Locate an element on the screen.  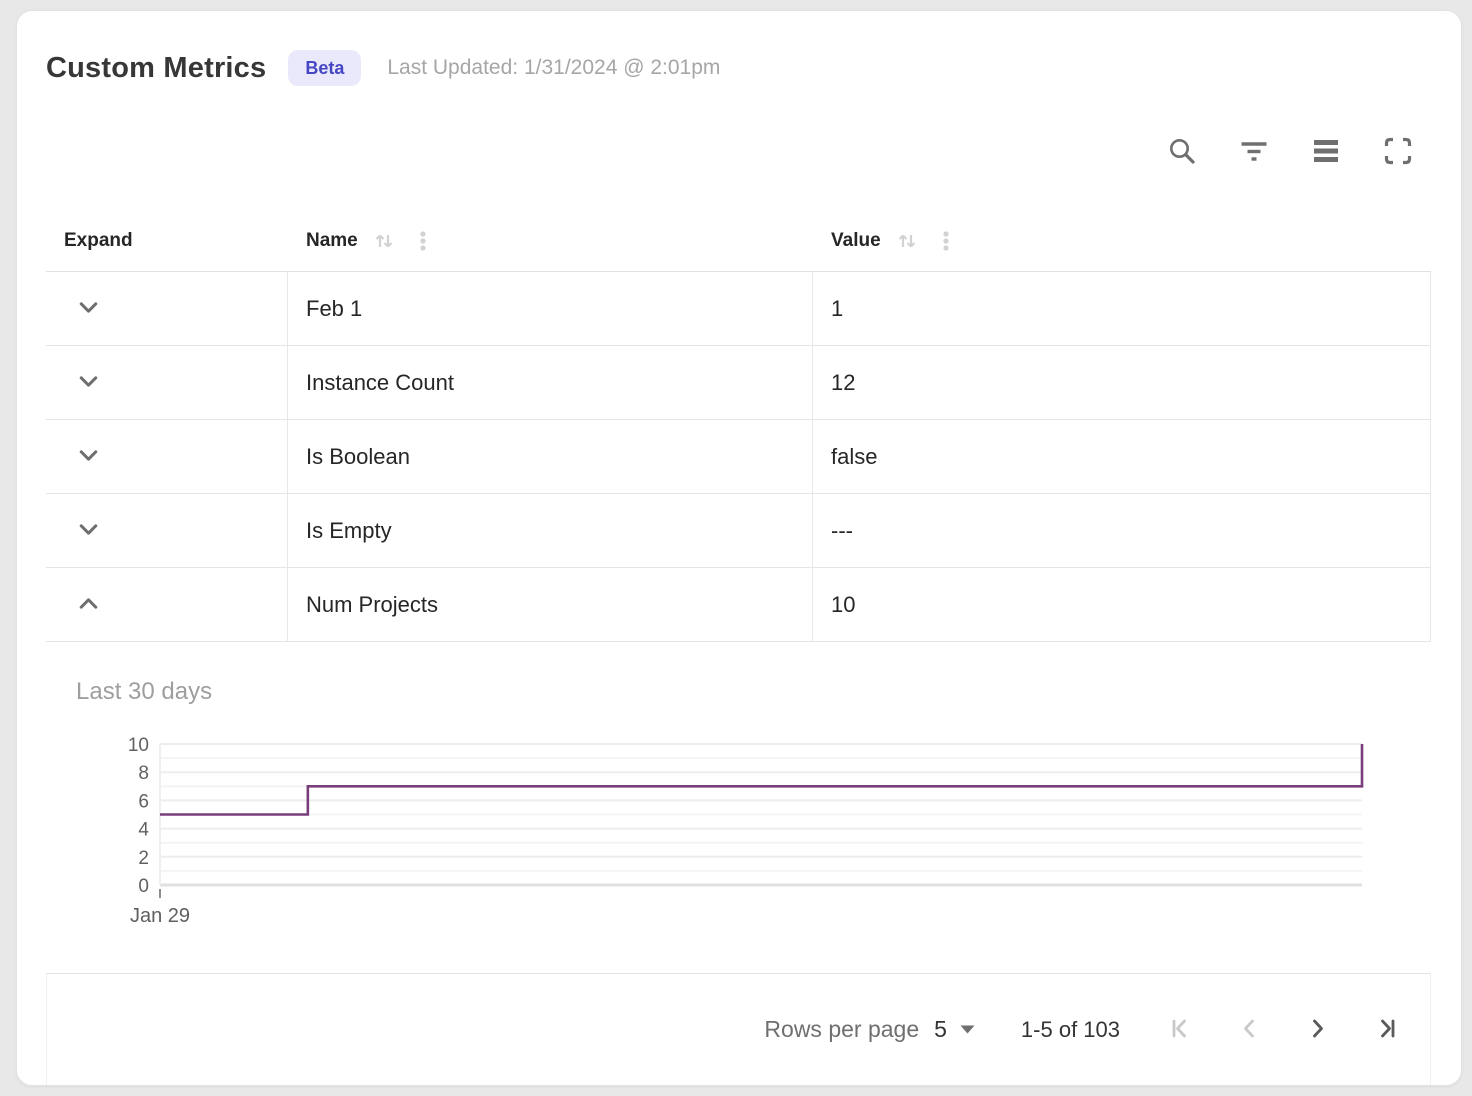
table-footer: Rows per page 5 1-5 of 103 is located at coordinates (738, 1029).